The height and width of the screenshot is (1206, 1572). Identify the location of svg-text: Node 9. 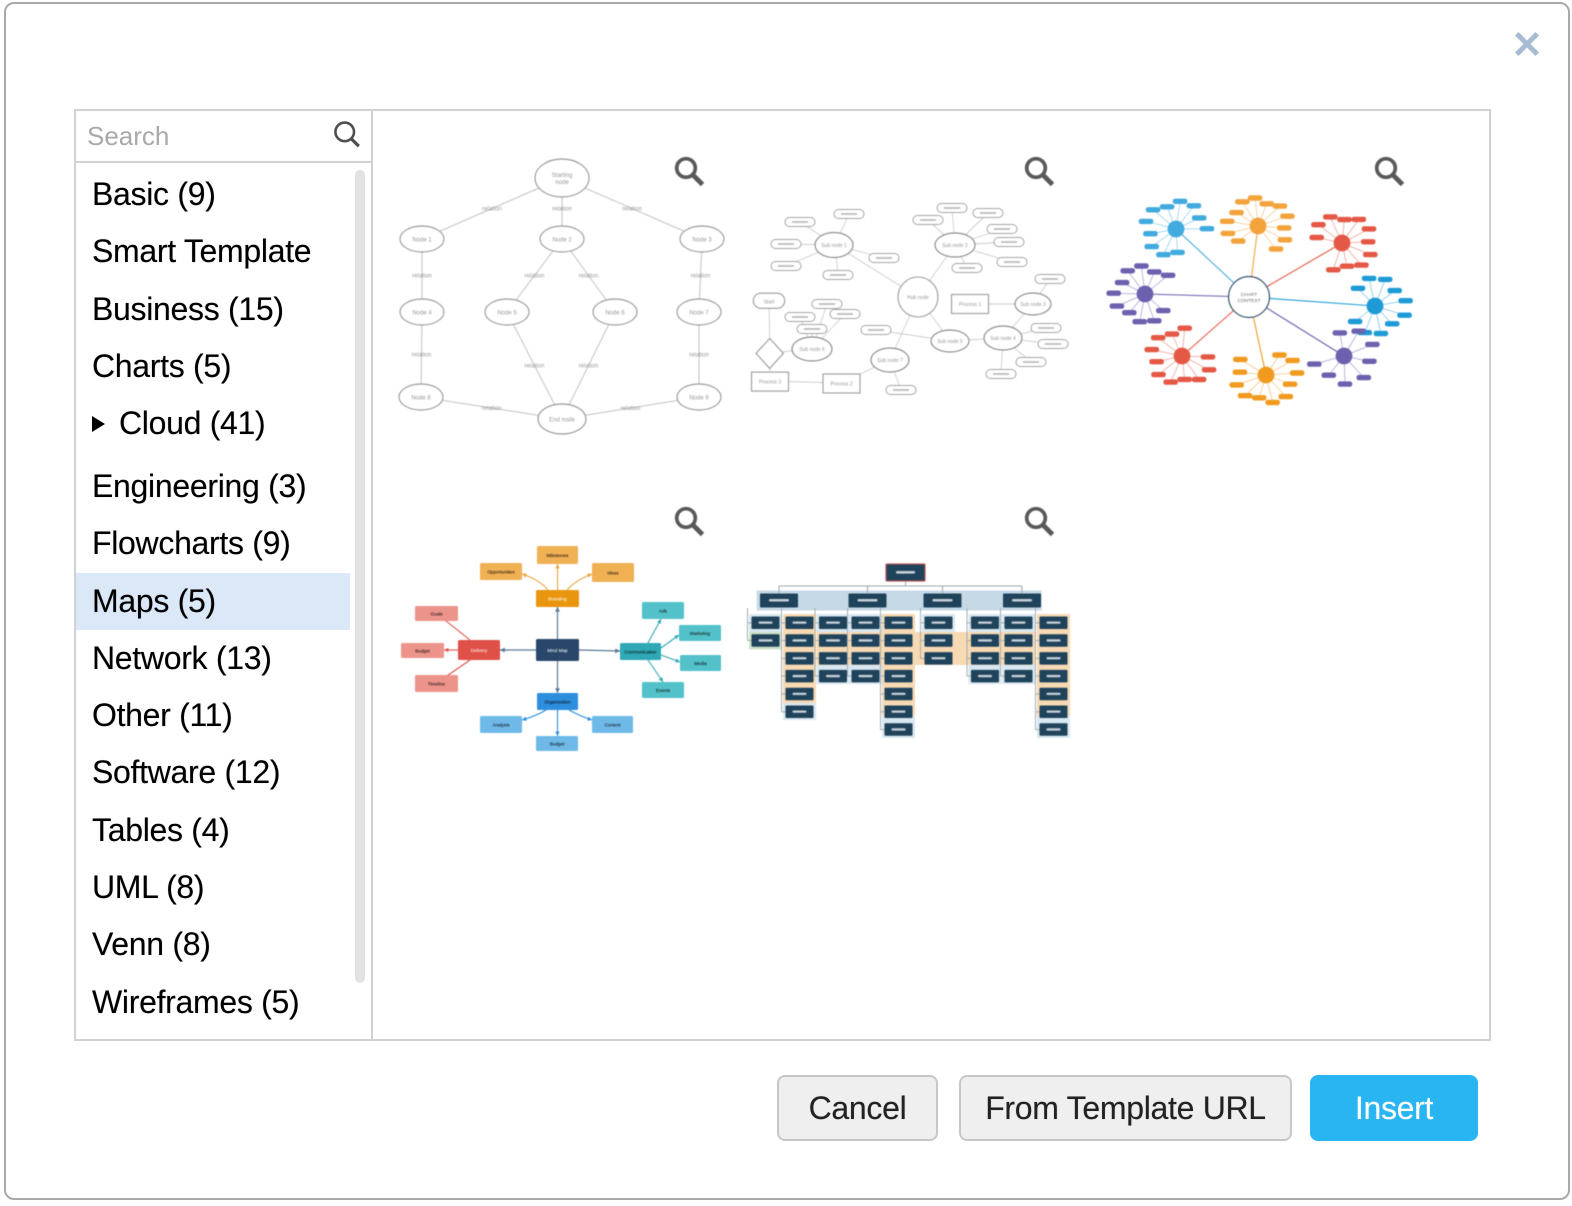
(699, 398).